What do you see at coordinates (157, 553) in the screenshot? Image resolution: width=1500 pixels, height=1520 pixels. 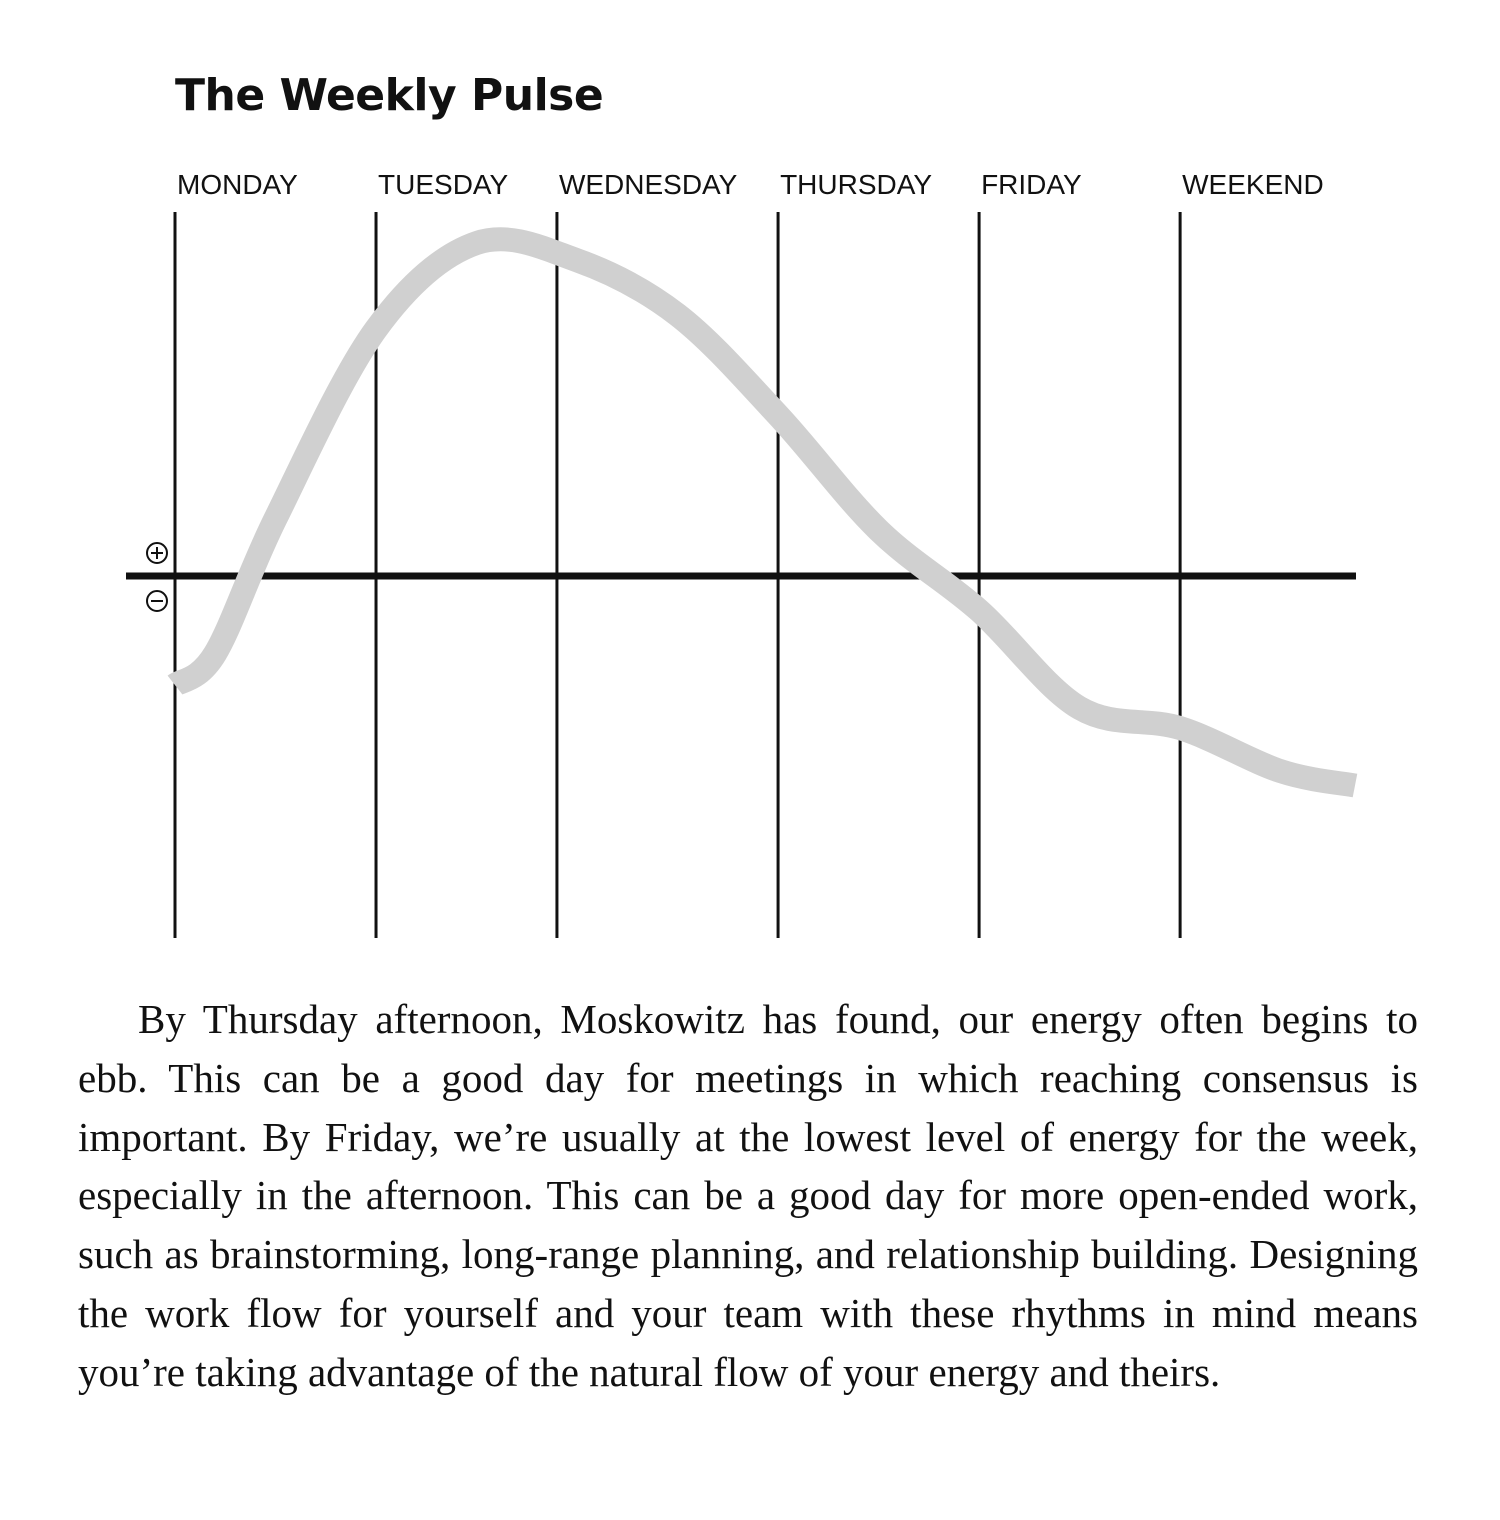 I see `positive-marker-icon` at bounding box center [157, 553].